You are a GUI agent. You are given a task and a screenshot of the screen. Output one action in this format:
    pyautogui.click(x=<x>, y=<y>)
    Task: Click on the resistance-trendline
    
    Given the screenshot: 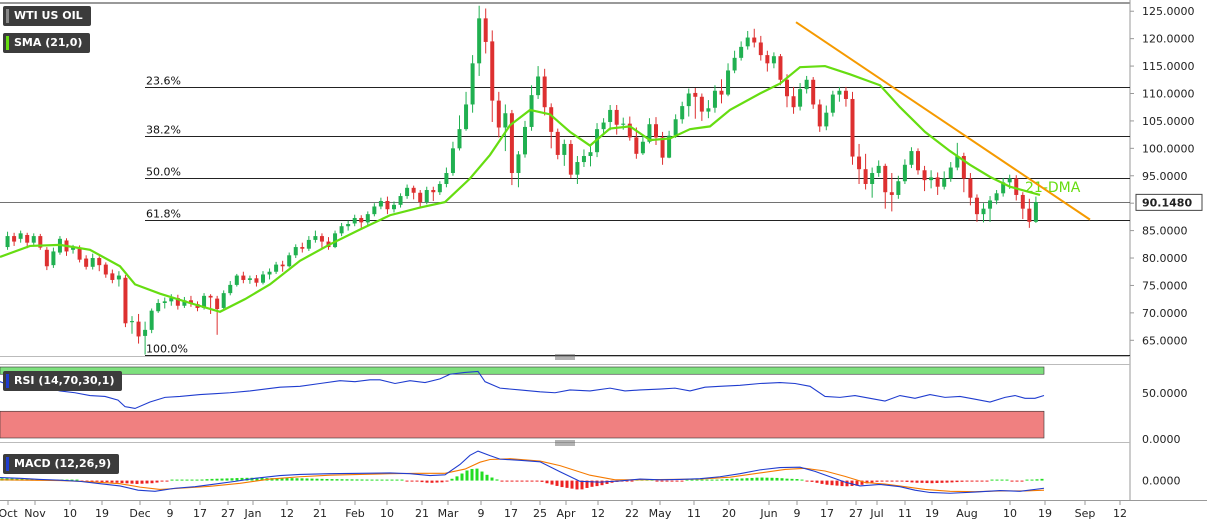 What is the action you would take?
    pyautogui.click(x=943, y=121)
    